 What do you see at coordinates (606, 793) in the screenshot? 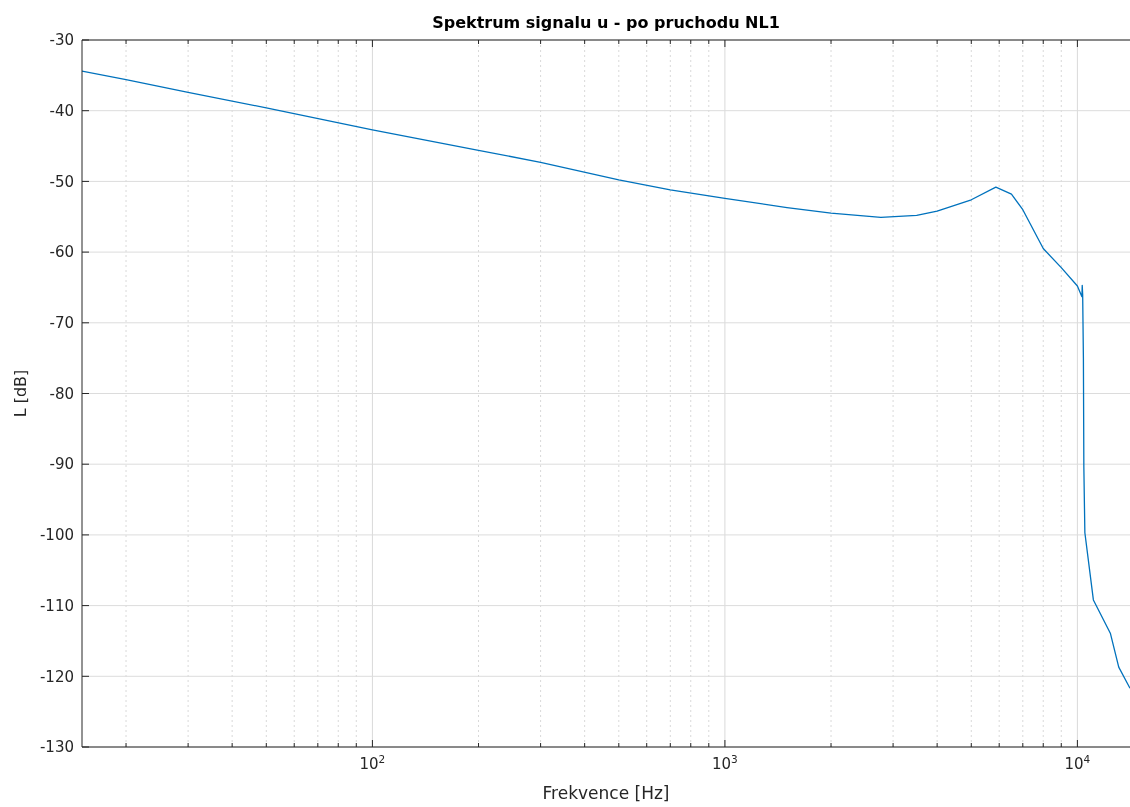
I see `x-axis-title: Frekvence [Hz]` at bounding box center [606, 793].